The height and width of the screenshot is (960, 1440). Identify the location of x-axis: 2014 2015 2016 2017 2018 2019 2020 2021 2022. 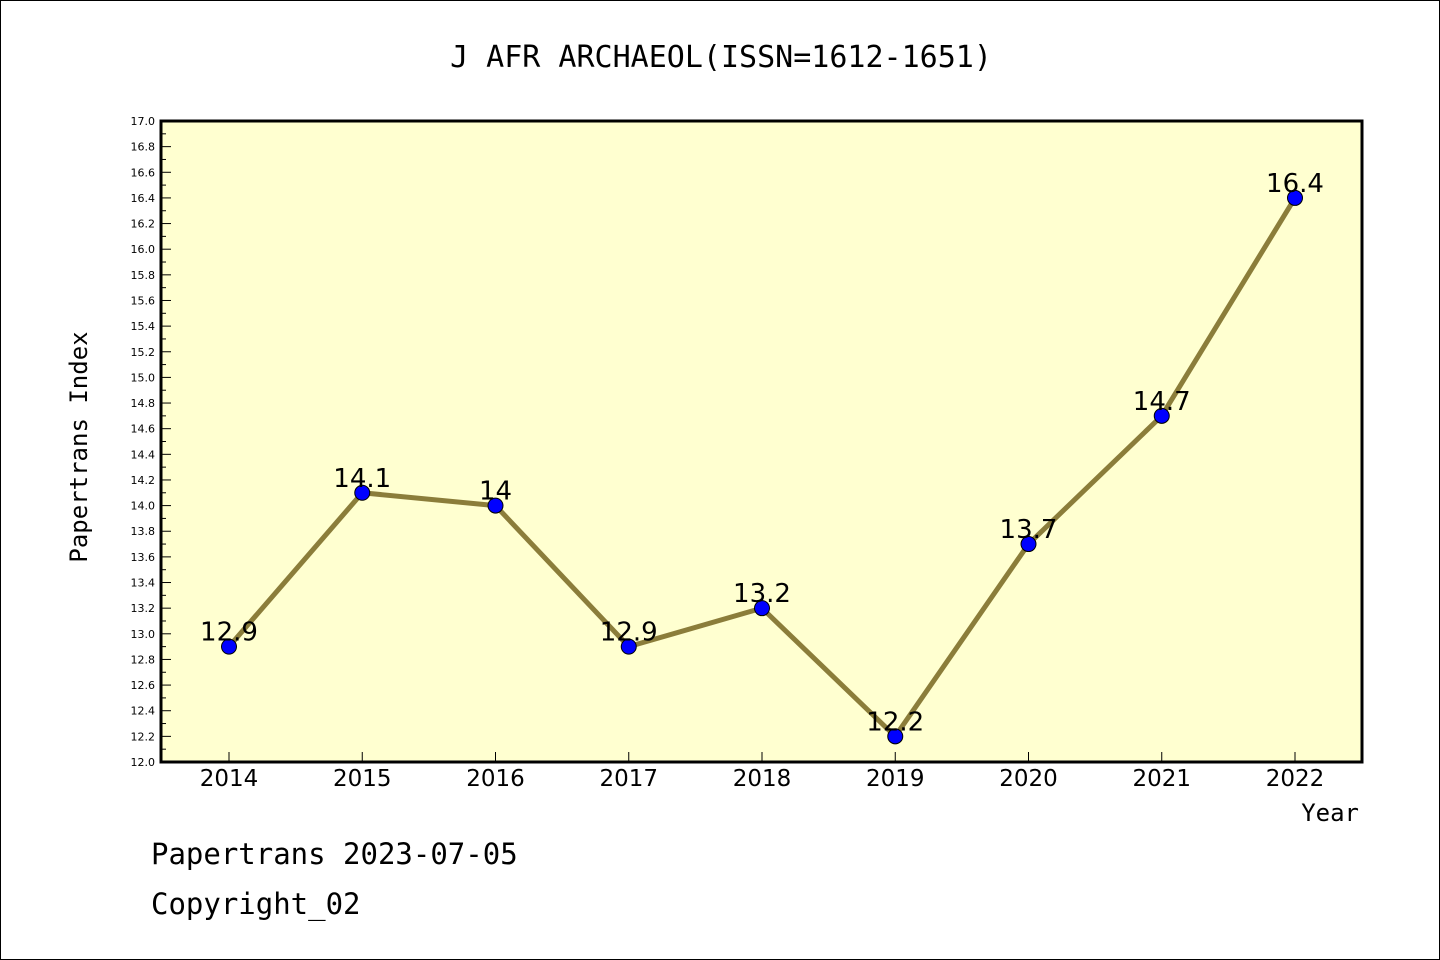
(762, 772).